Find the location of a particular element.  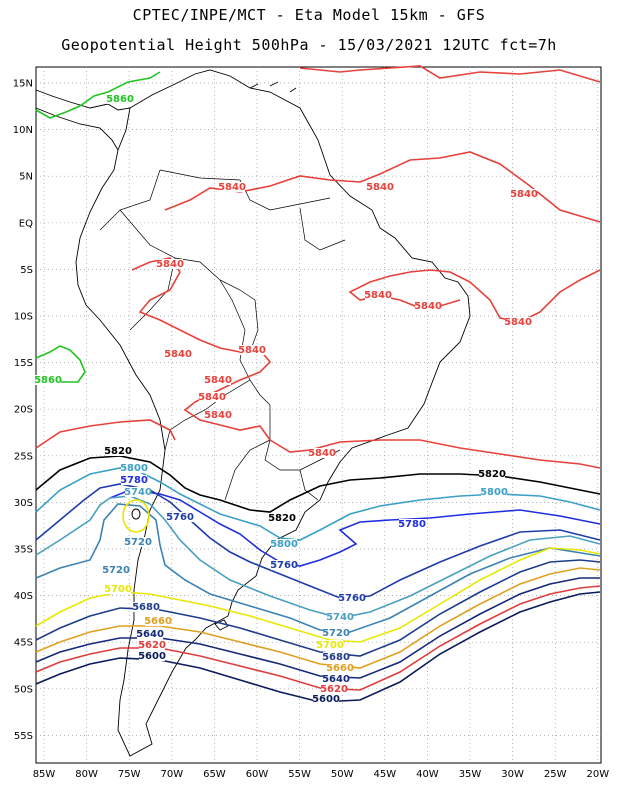

lon-tick-label: 60W is located at coordinates (257, 774).